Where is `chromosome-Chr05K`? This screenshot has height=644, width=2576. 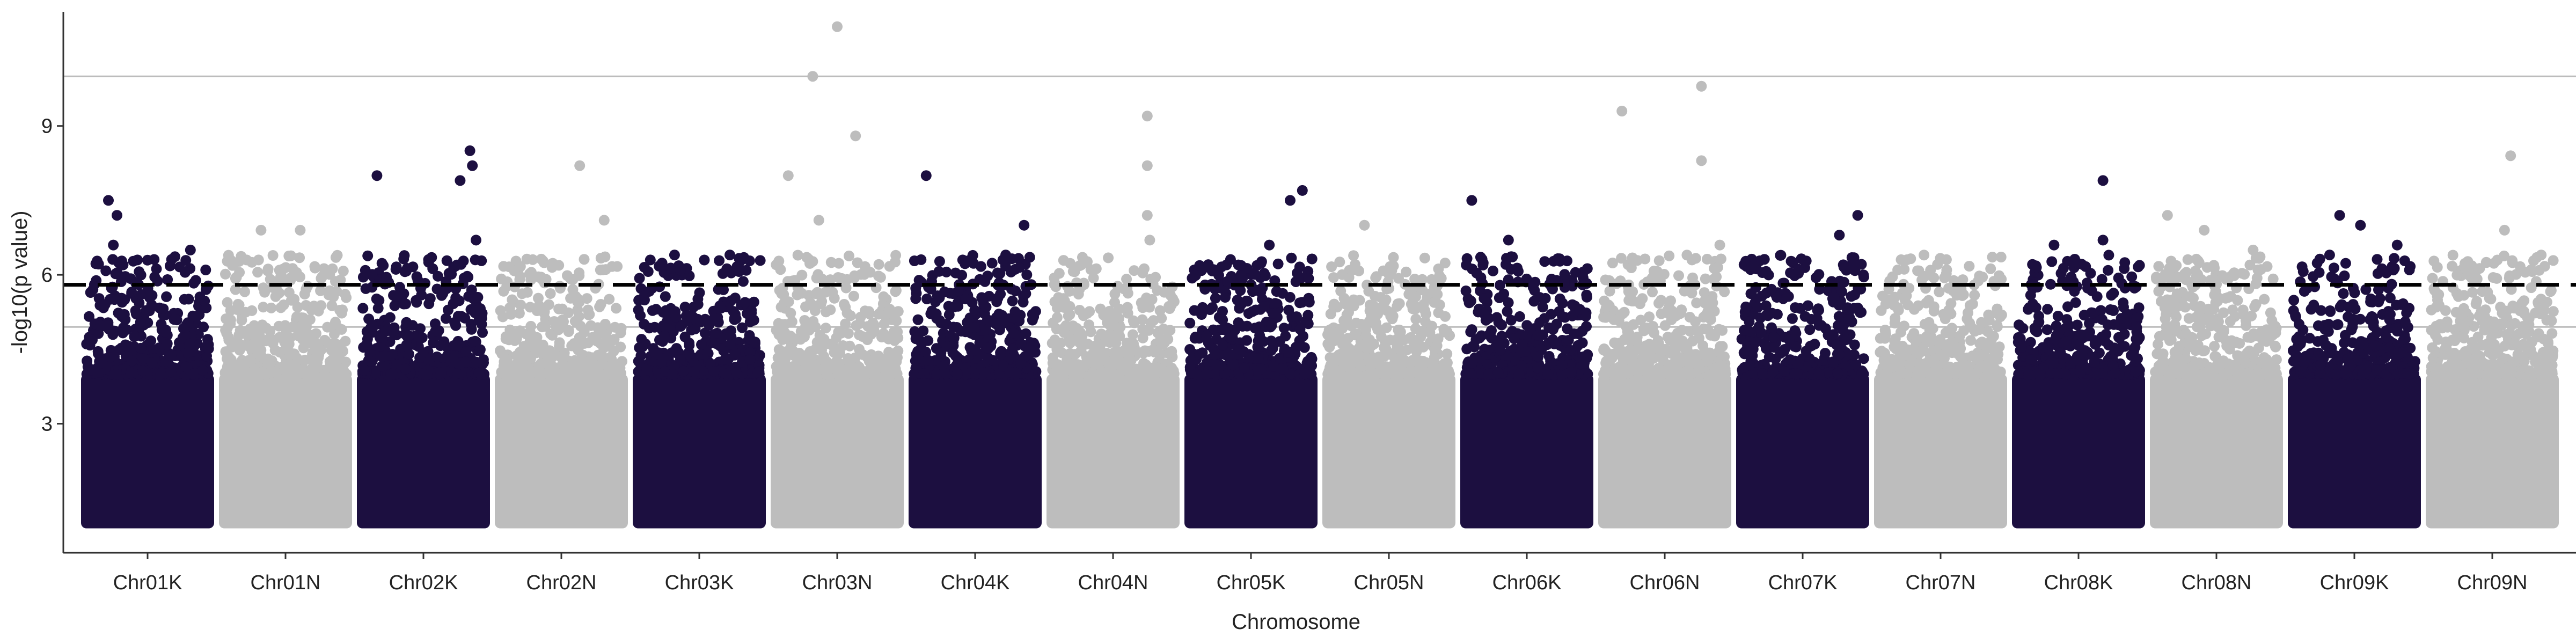
chromosome-Chr05K is located at coordinates (1251, 390).